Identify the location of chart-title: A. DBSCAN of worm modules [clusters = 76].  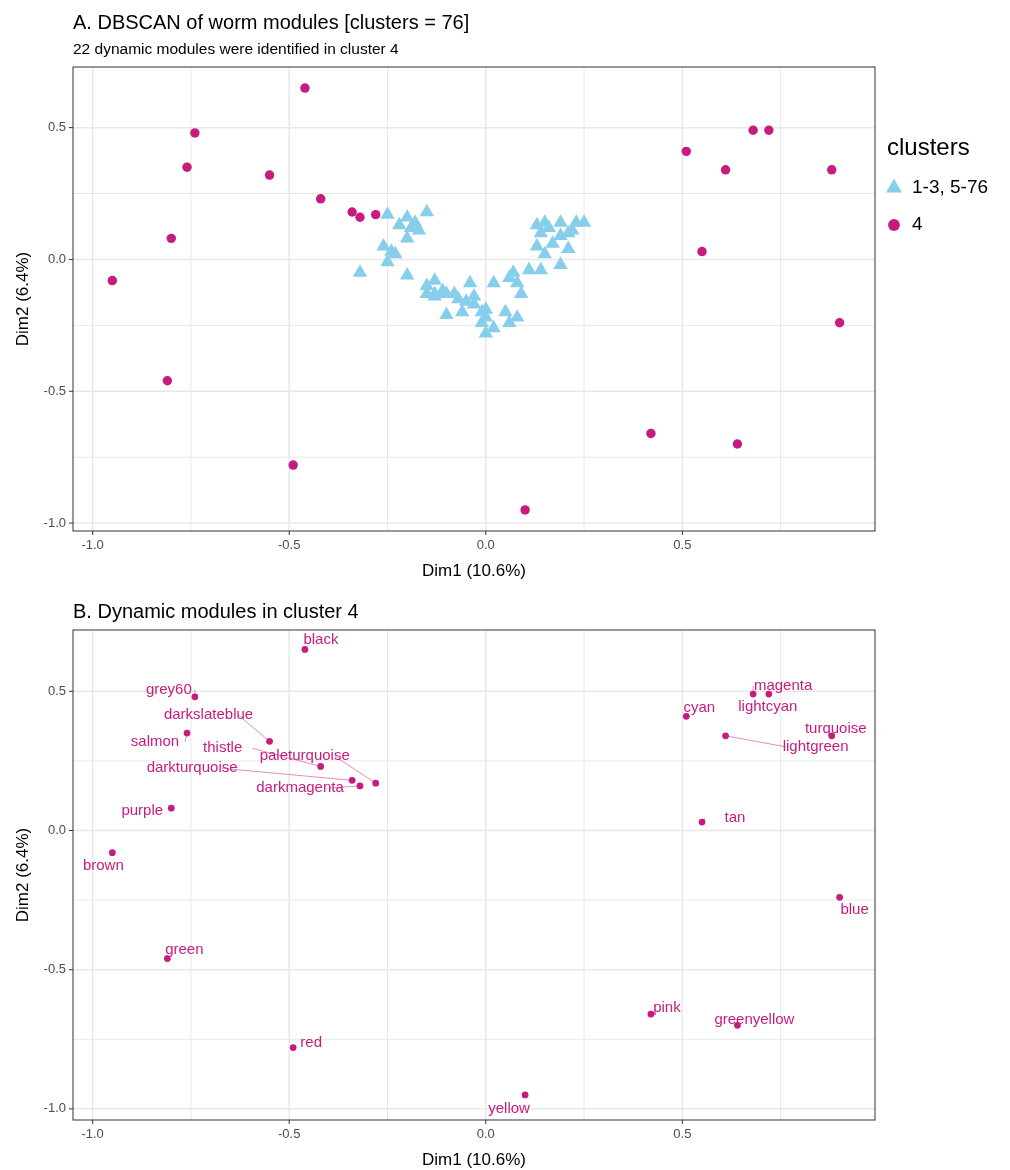
(271, 22).